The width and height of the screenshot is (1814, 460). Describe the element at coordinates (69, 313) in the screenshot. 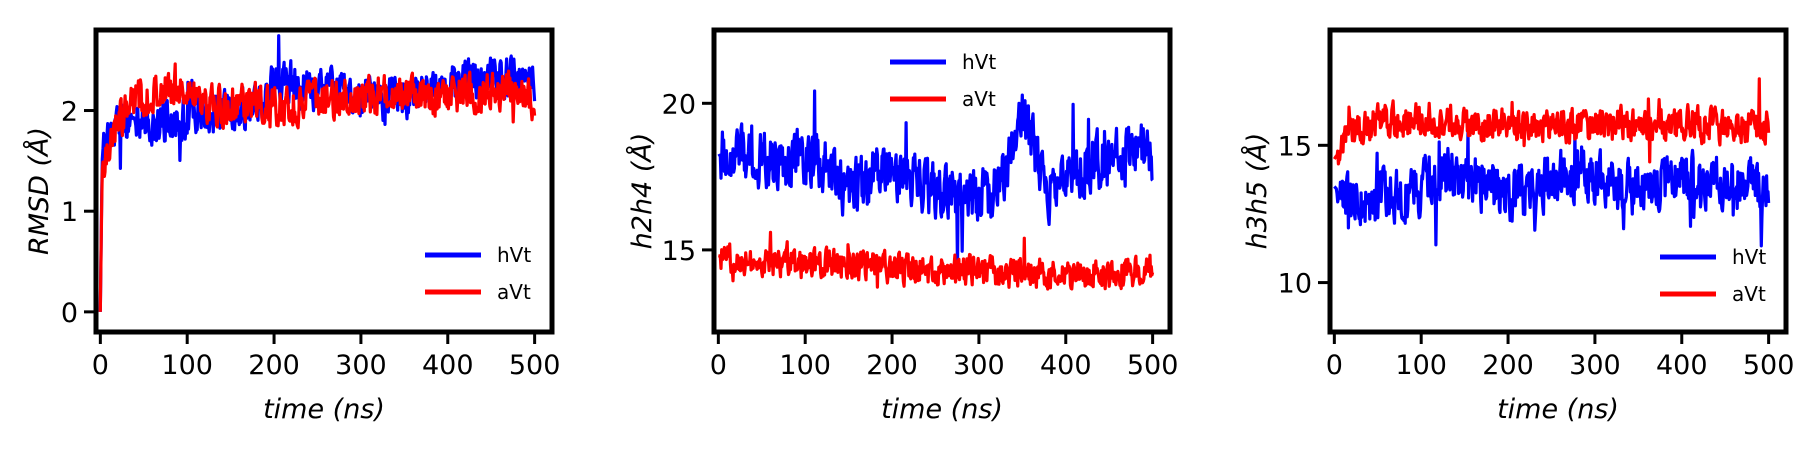

I see `y-tick-label: 0` at that location.